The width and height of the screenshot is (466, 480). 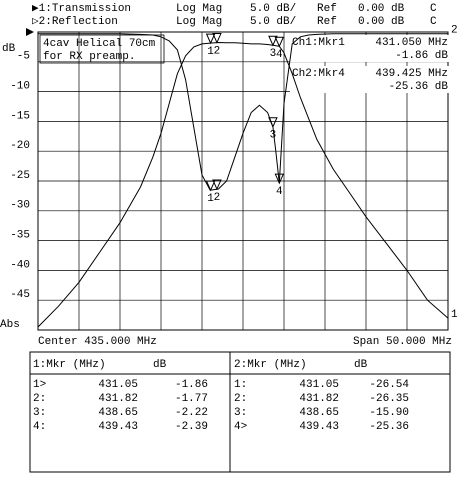 I want to click on y-tick-label: -45, so click(x=20, y=295).